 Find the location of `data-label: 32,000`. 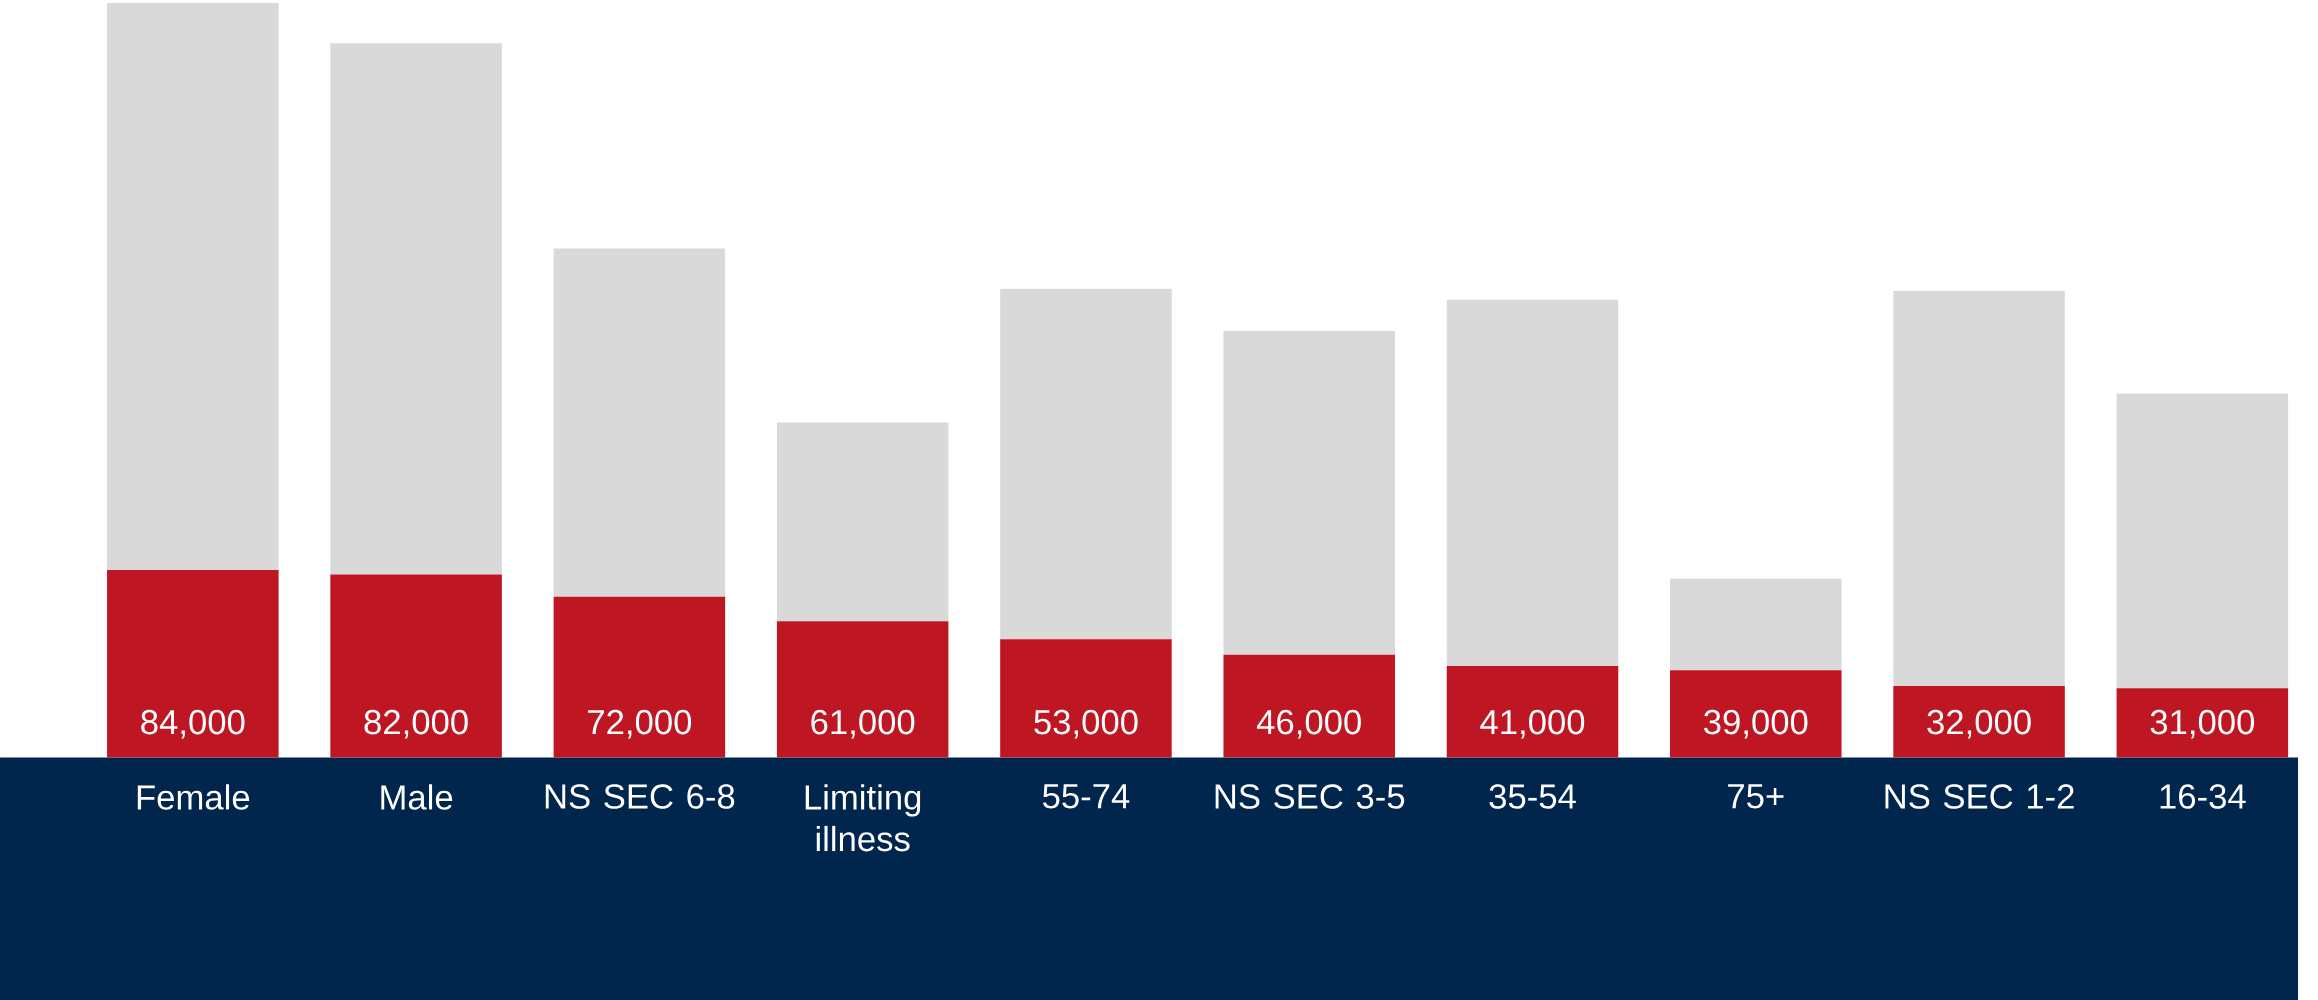

data-label: 32,000 is located at coordinates (1979, 724).